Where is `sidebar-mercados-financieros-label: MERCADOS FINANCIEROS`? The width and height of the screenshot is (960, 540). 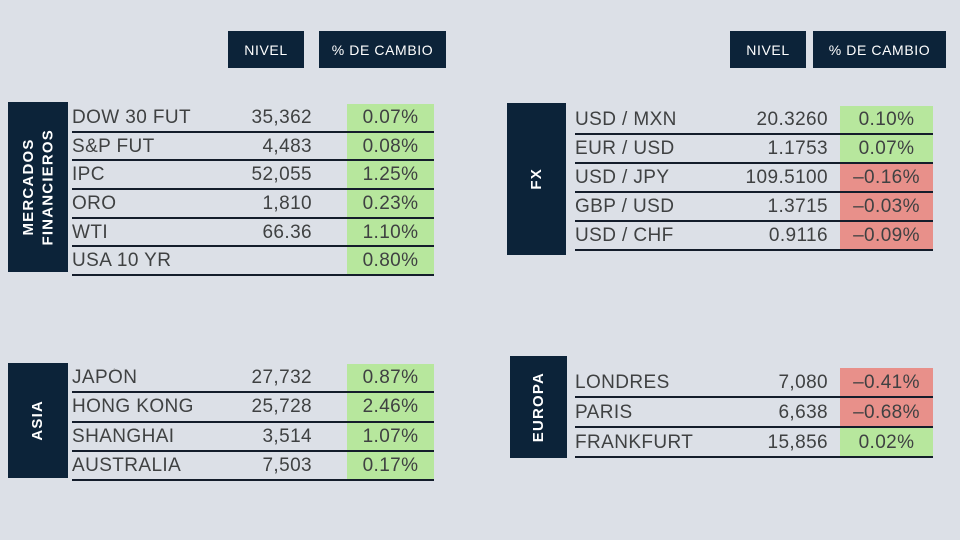
sidebar-mercados-financieros-label: MERCADOS FINANCIEROS is located at coordinates (38, 187).